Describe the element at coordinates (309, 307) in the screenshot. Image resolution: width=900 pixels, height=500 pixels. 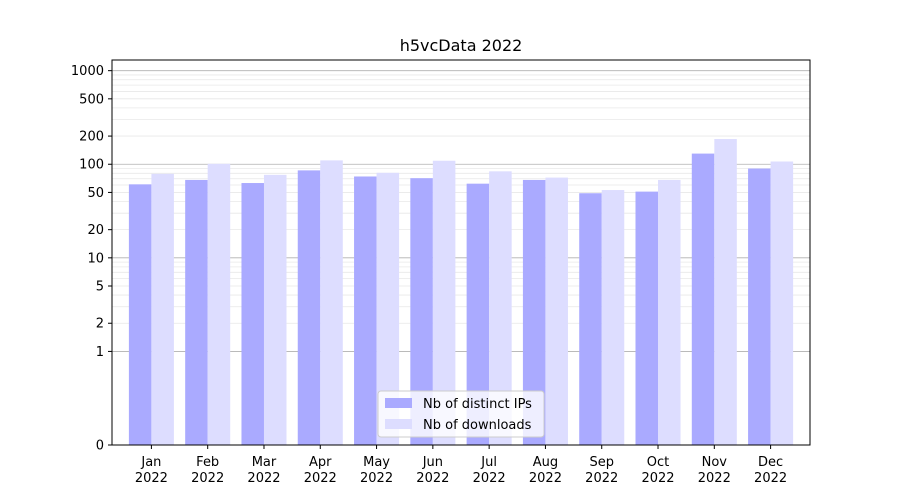
I see `bar-ips-apr` at that location.